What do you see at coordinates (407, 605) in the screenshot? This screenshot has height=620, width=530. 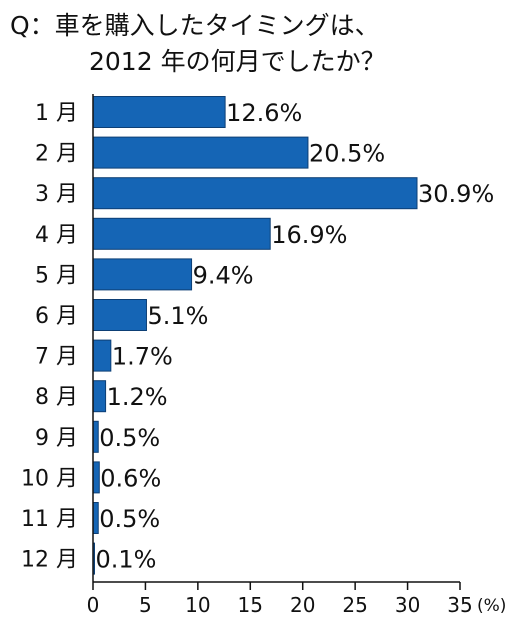 I see `x-tick-label: 30` at bounding box center [407, 605].